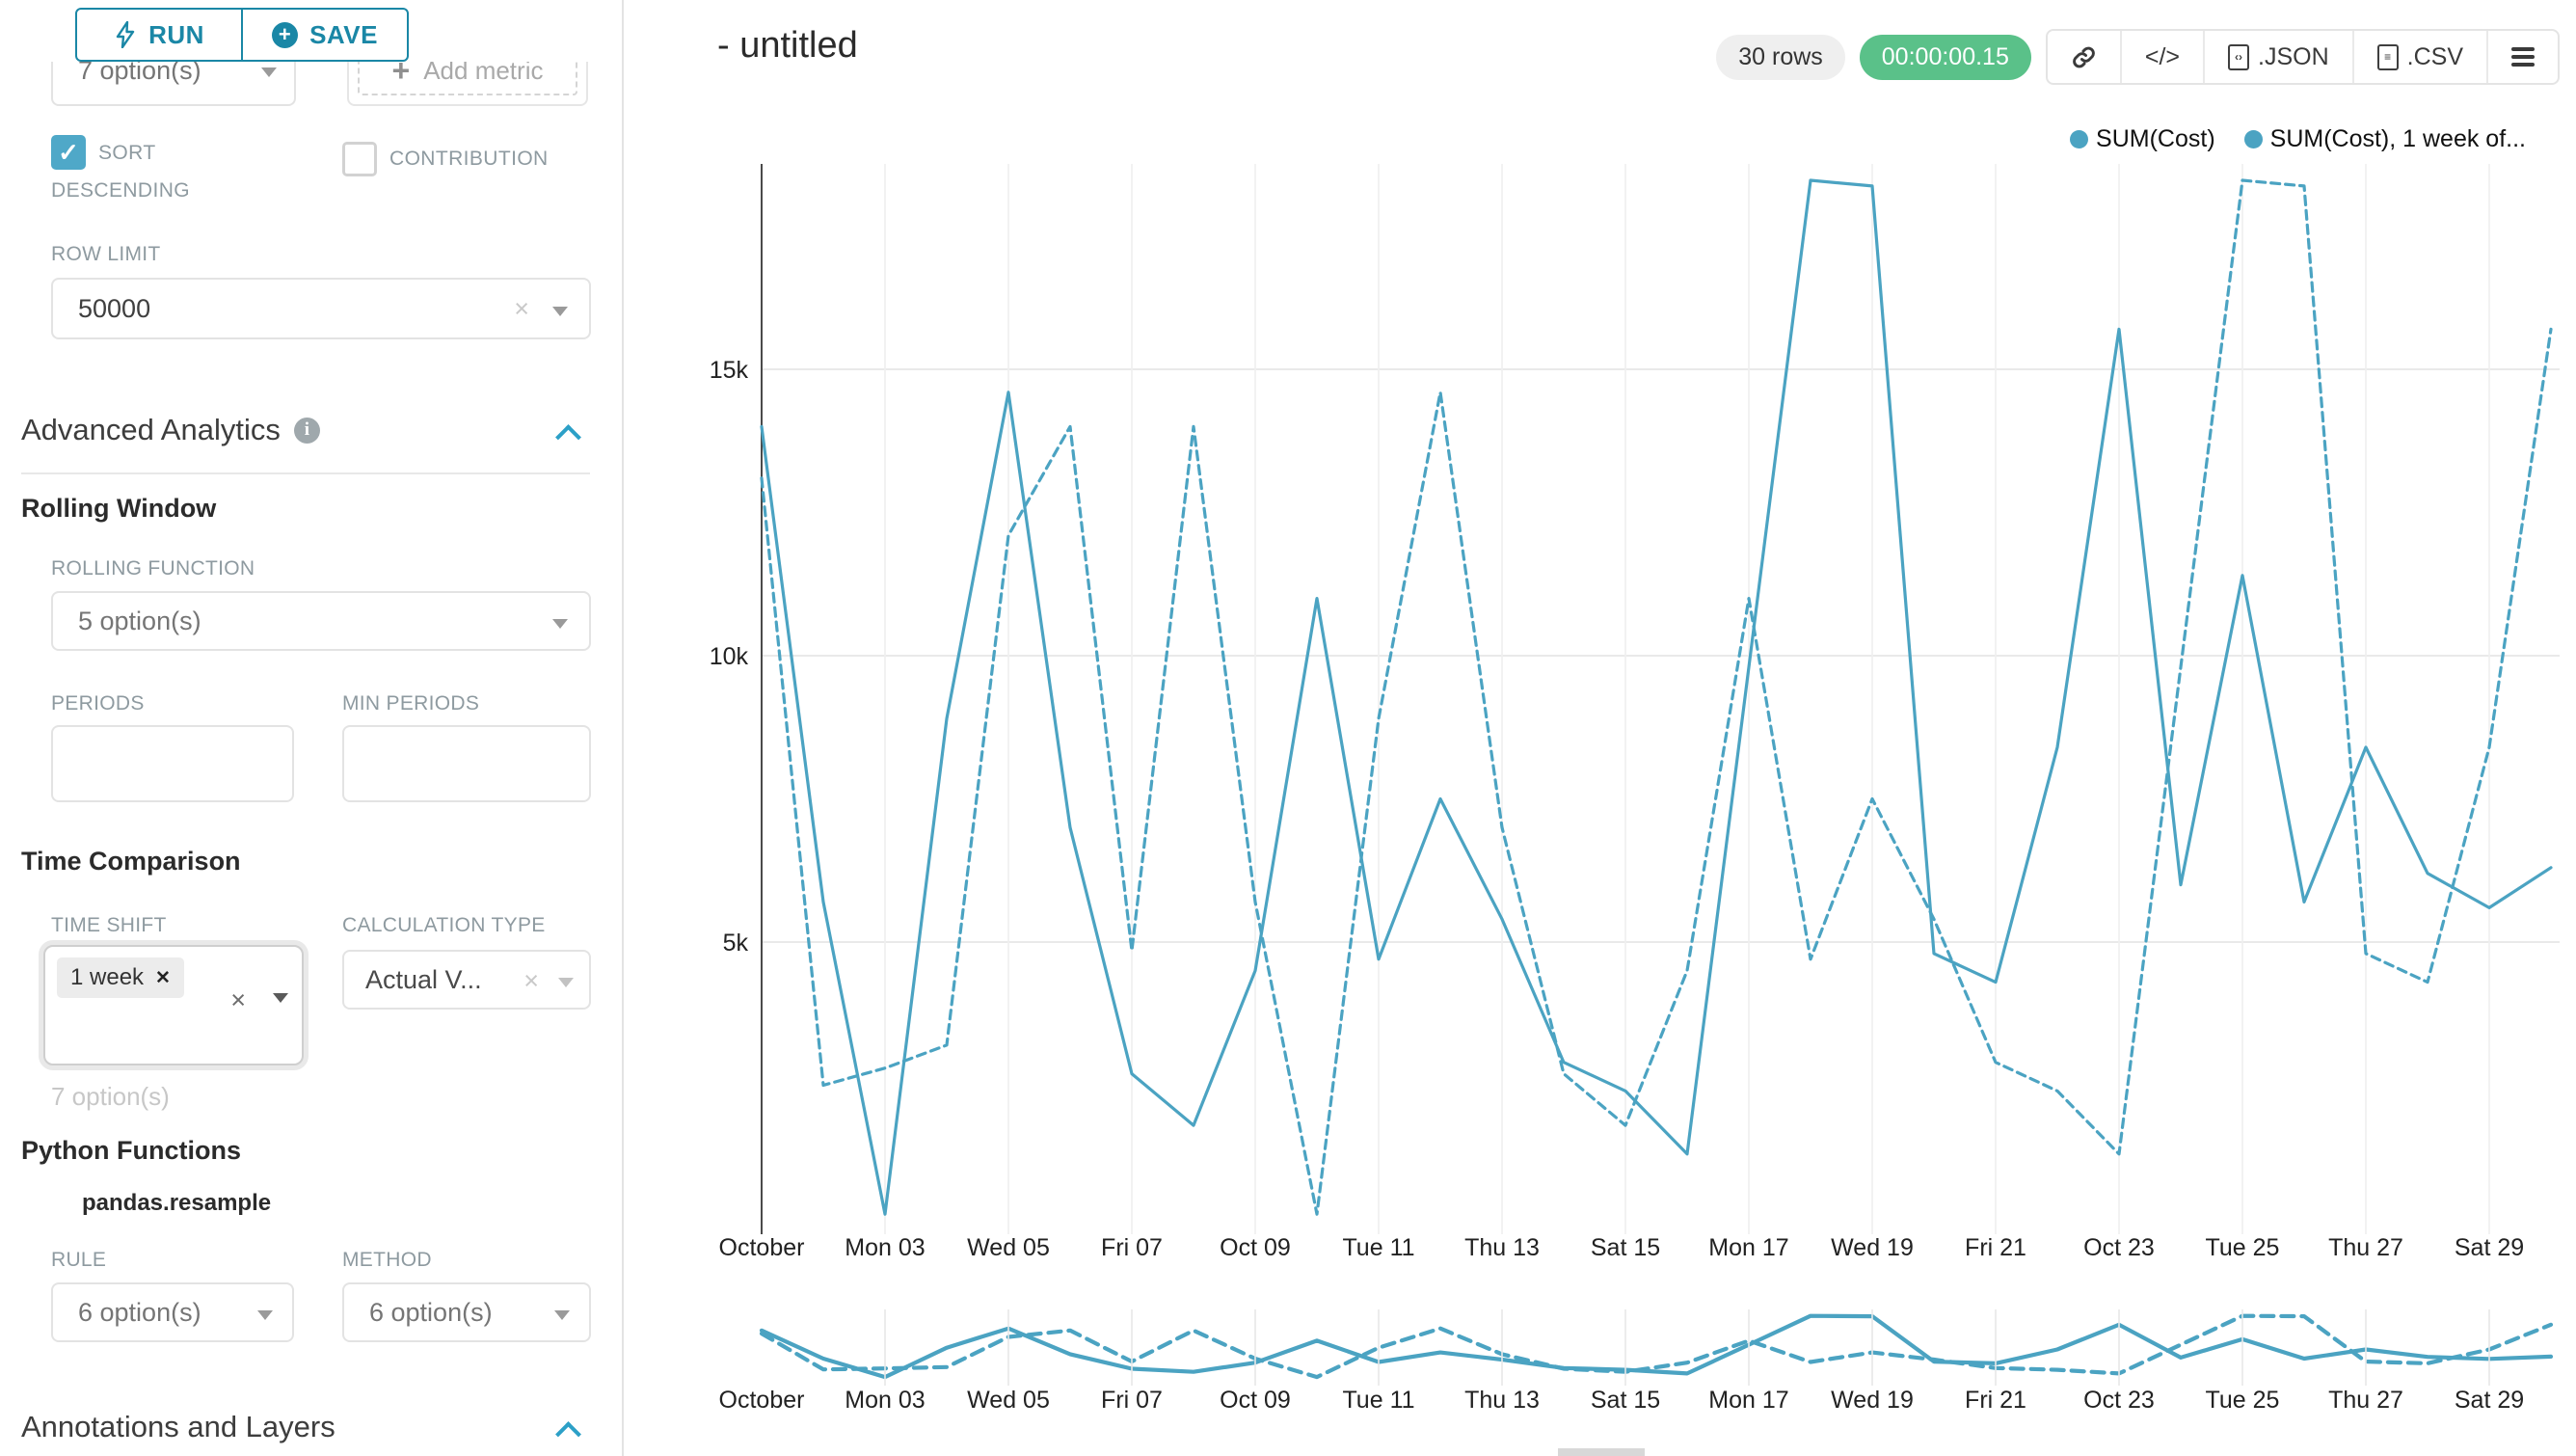 Image resolution: width=2576 pixels, height=1456 pixels. I want to click on export-csv-label: .CSV, so click(2434, 56).